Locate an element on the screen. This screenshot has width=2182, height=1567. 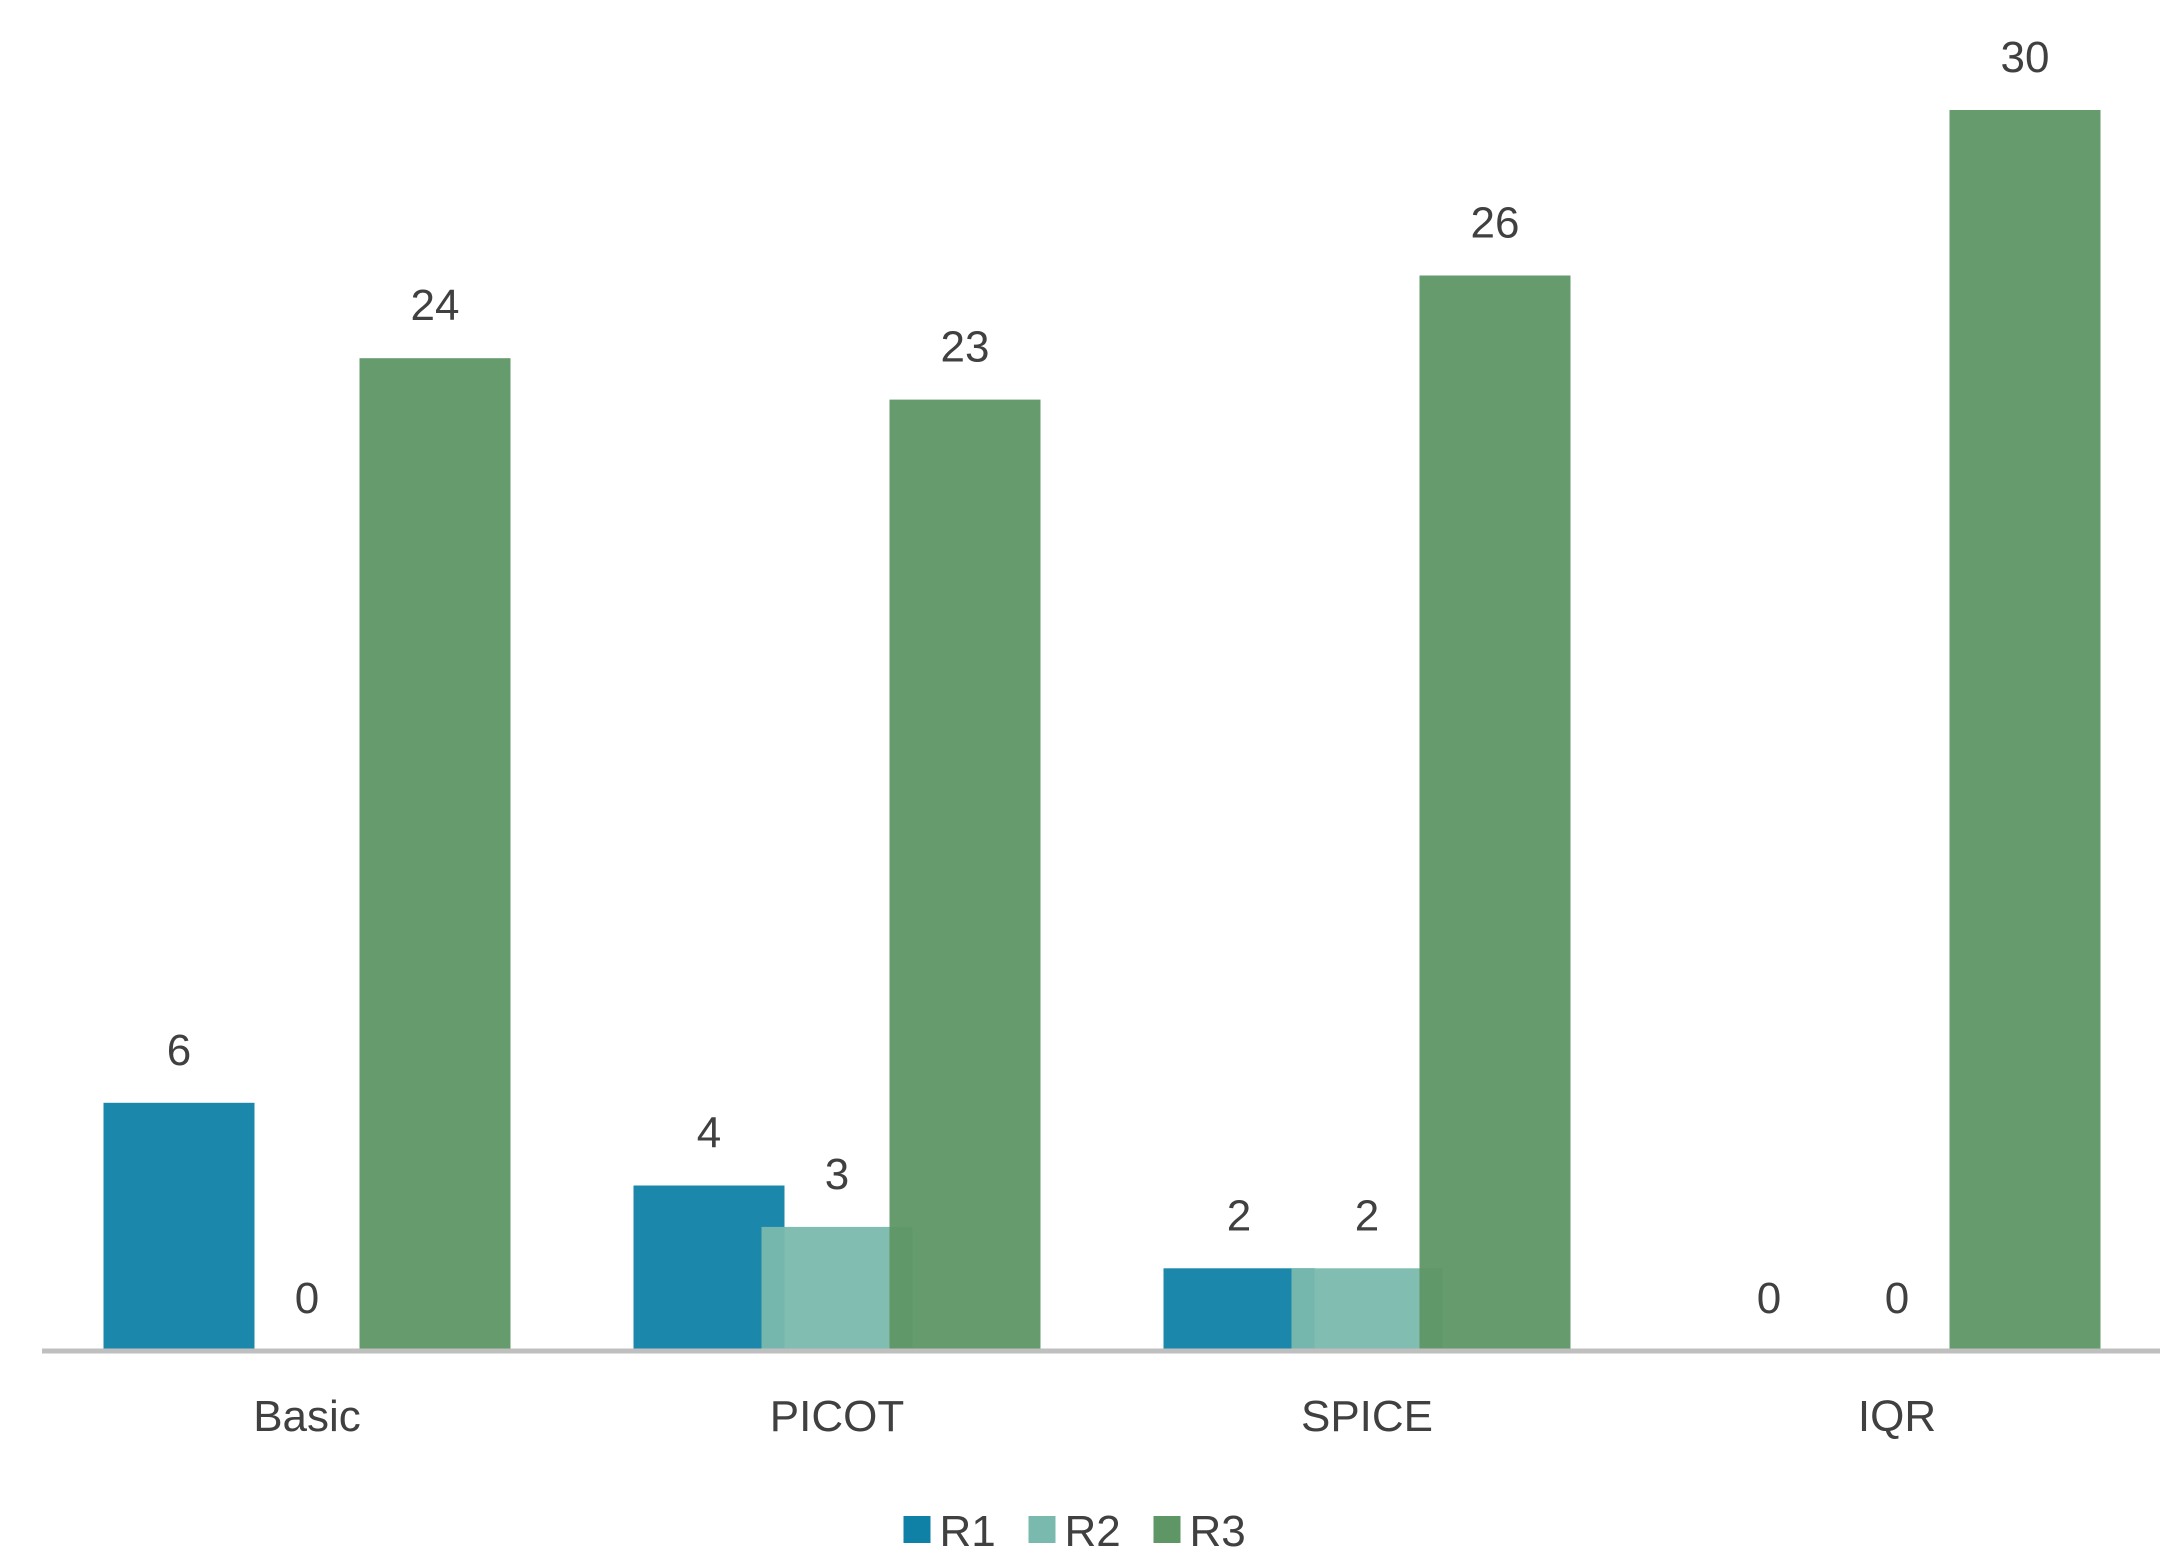
legend-swatch-r1 is located at coordinates (917, 1529).